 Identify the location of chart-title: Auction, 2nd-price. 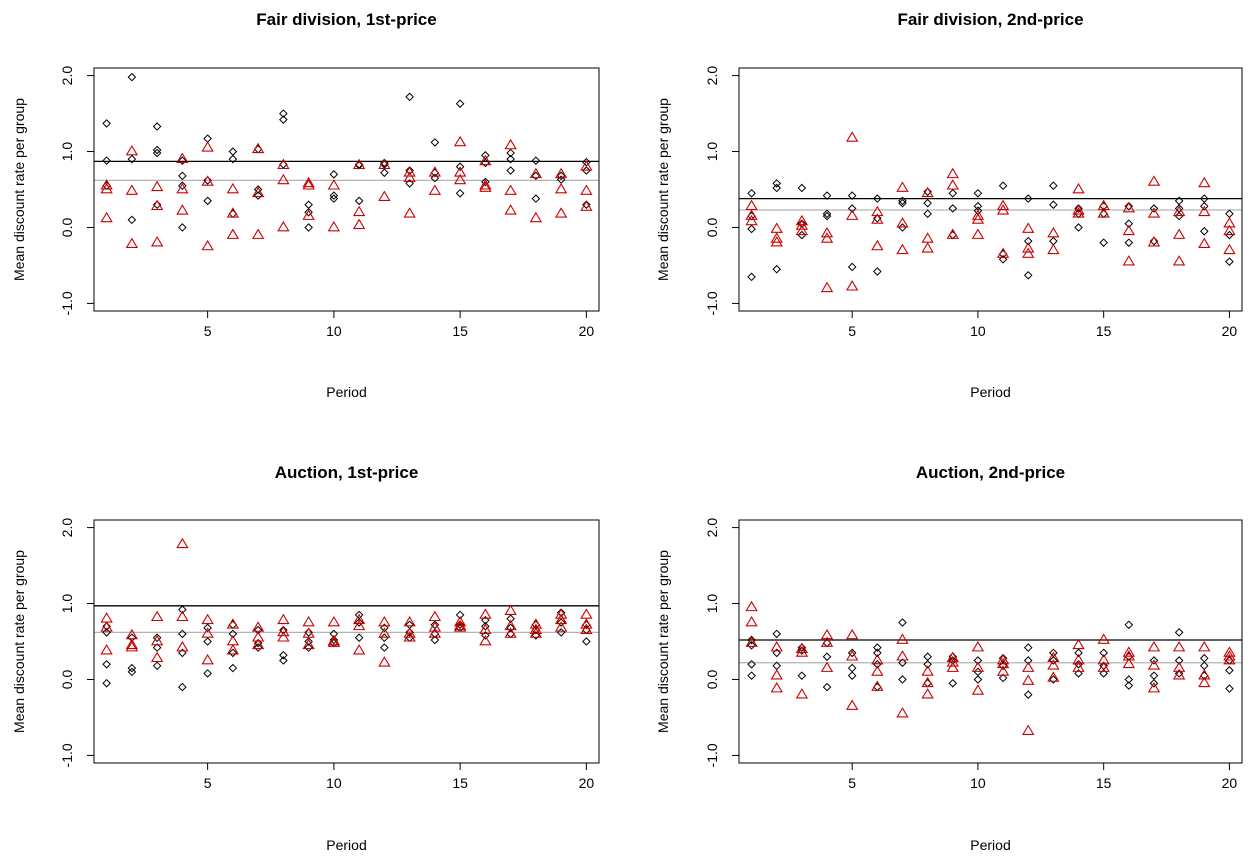
(990, 472).